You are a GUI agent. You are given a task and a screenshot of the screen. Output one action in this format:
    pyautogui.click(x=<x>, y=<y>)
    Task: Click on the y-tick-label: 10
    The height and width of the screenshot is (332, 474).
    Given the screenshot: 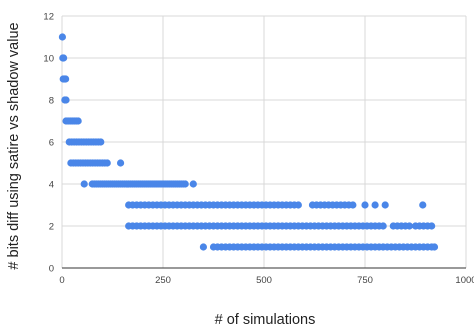 What is the action you would take?
    pyautogui.click(x=48, y=59)
    